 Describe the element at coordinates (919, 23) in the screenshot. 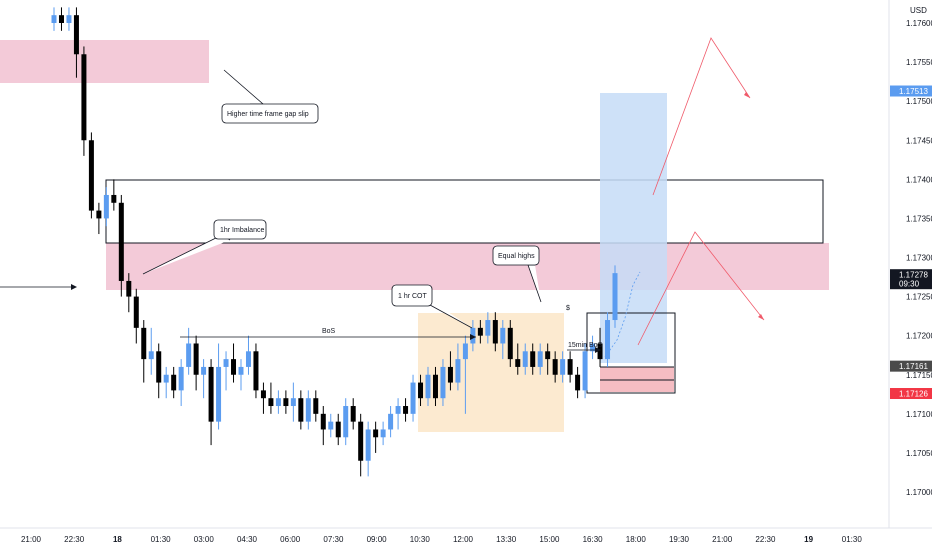

I see `price-tick-label: 1.17600` at that location.